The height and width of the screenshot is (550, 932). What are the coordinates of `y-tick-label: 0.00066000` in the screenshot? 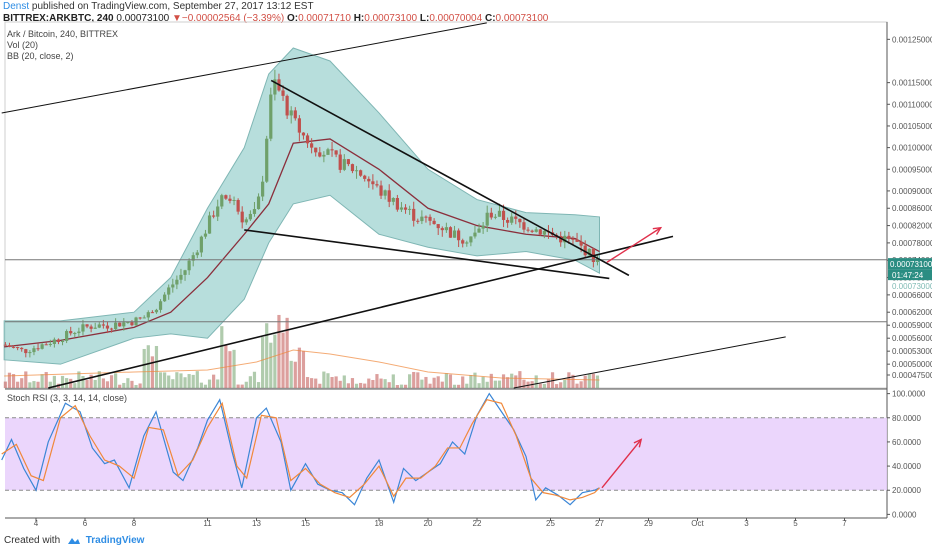 It's located at (912, 295).